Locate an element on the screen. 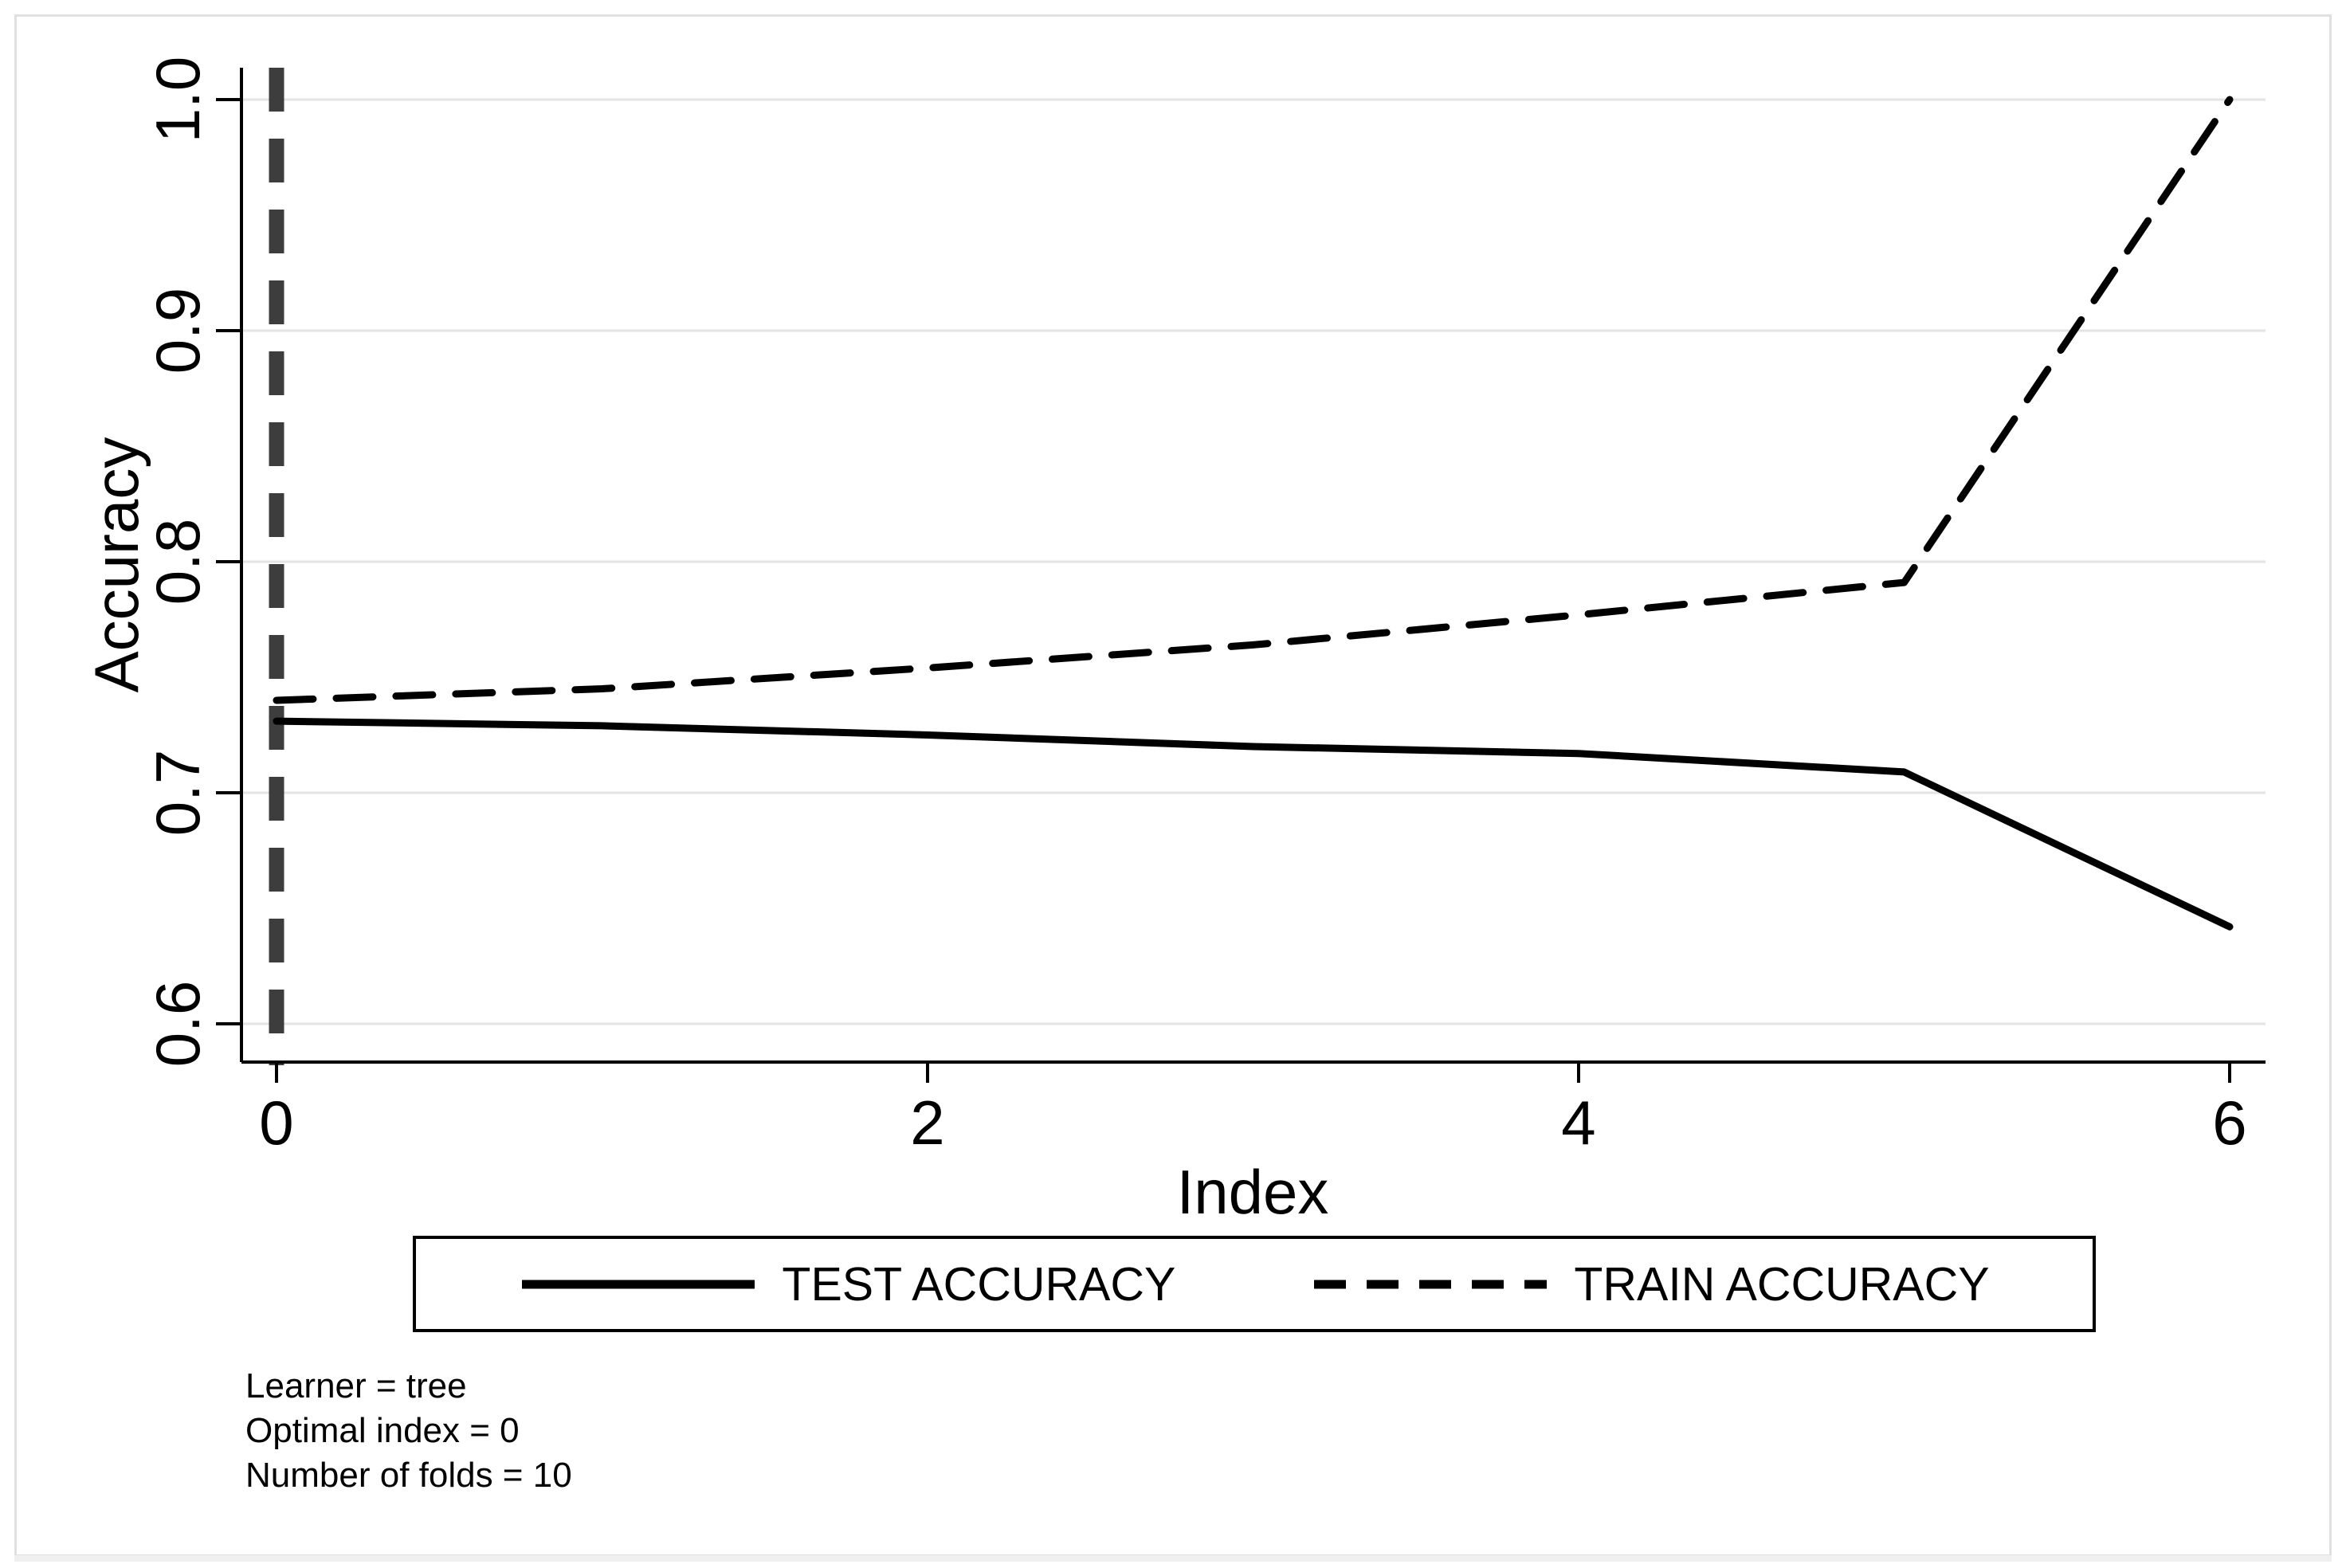 The width and height of the screenshot is (2346, 1568). y-tick-label: 0.6 is located at coordinates (178, 1024).